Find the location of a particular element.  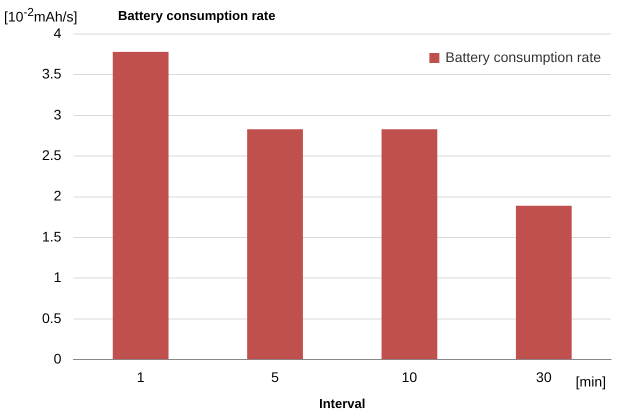

chart-title: Battery consumption rate is located at coordinates (197, 15).